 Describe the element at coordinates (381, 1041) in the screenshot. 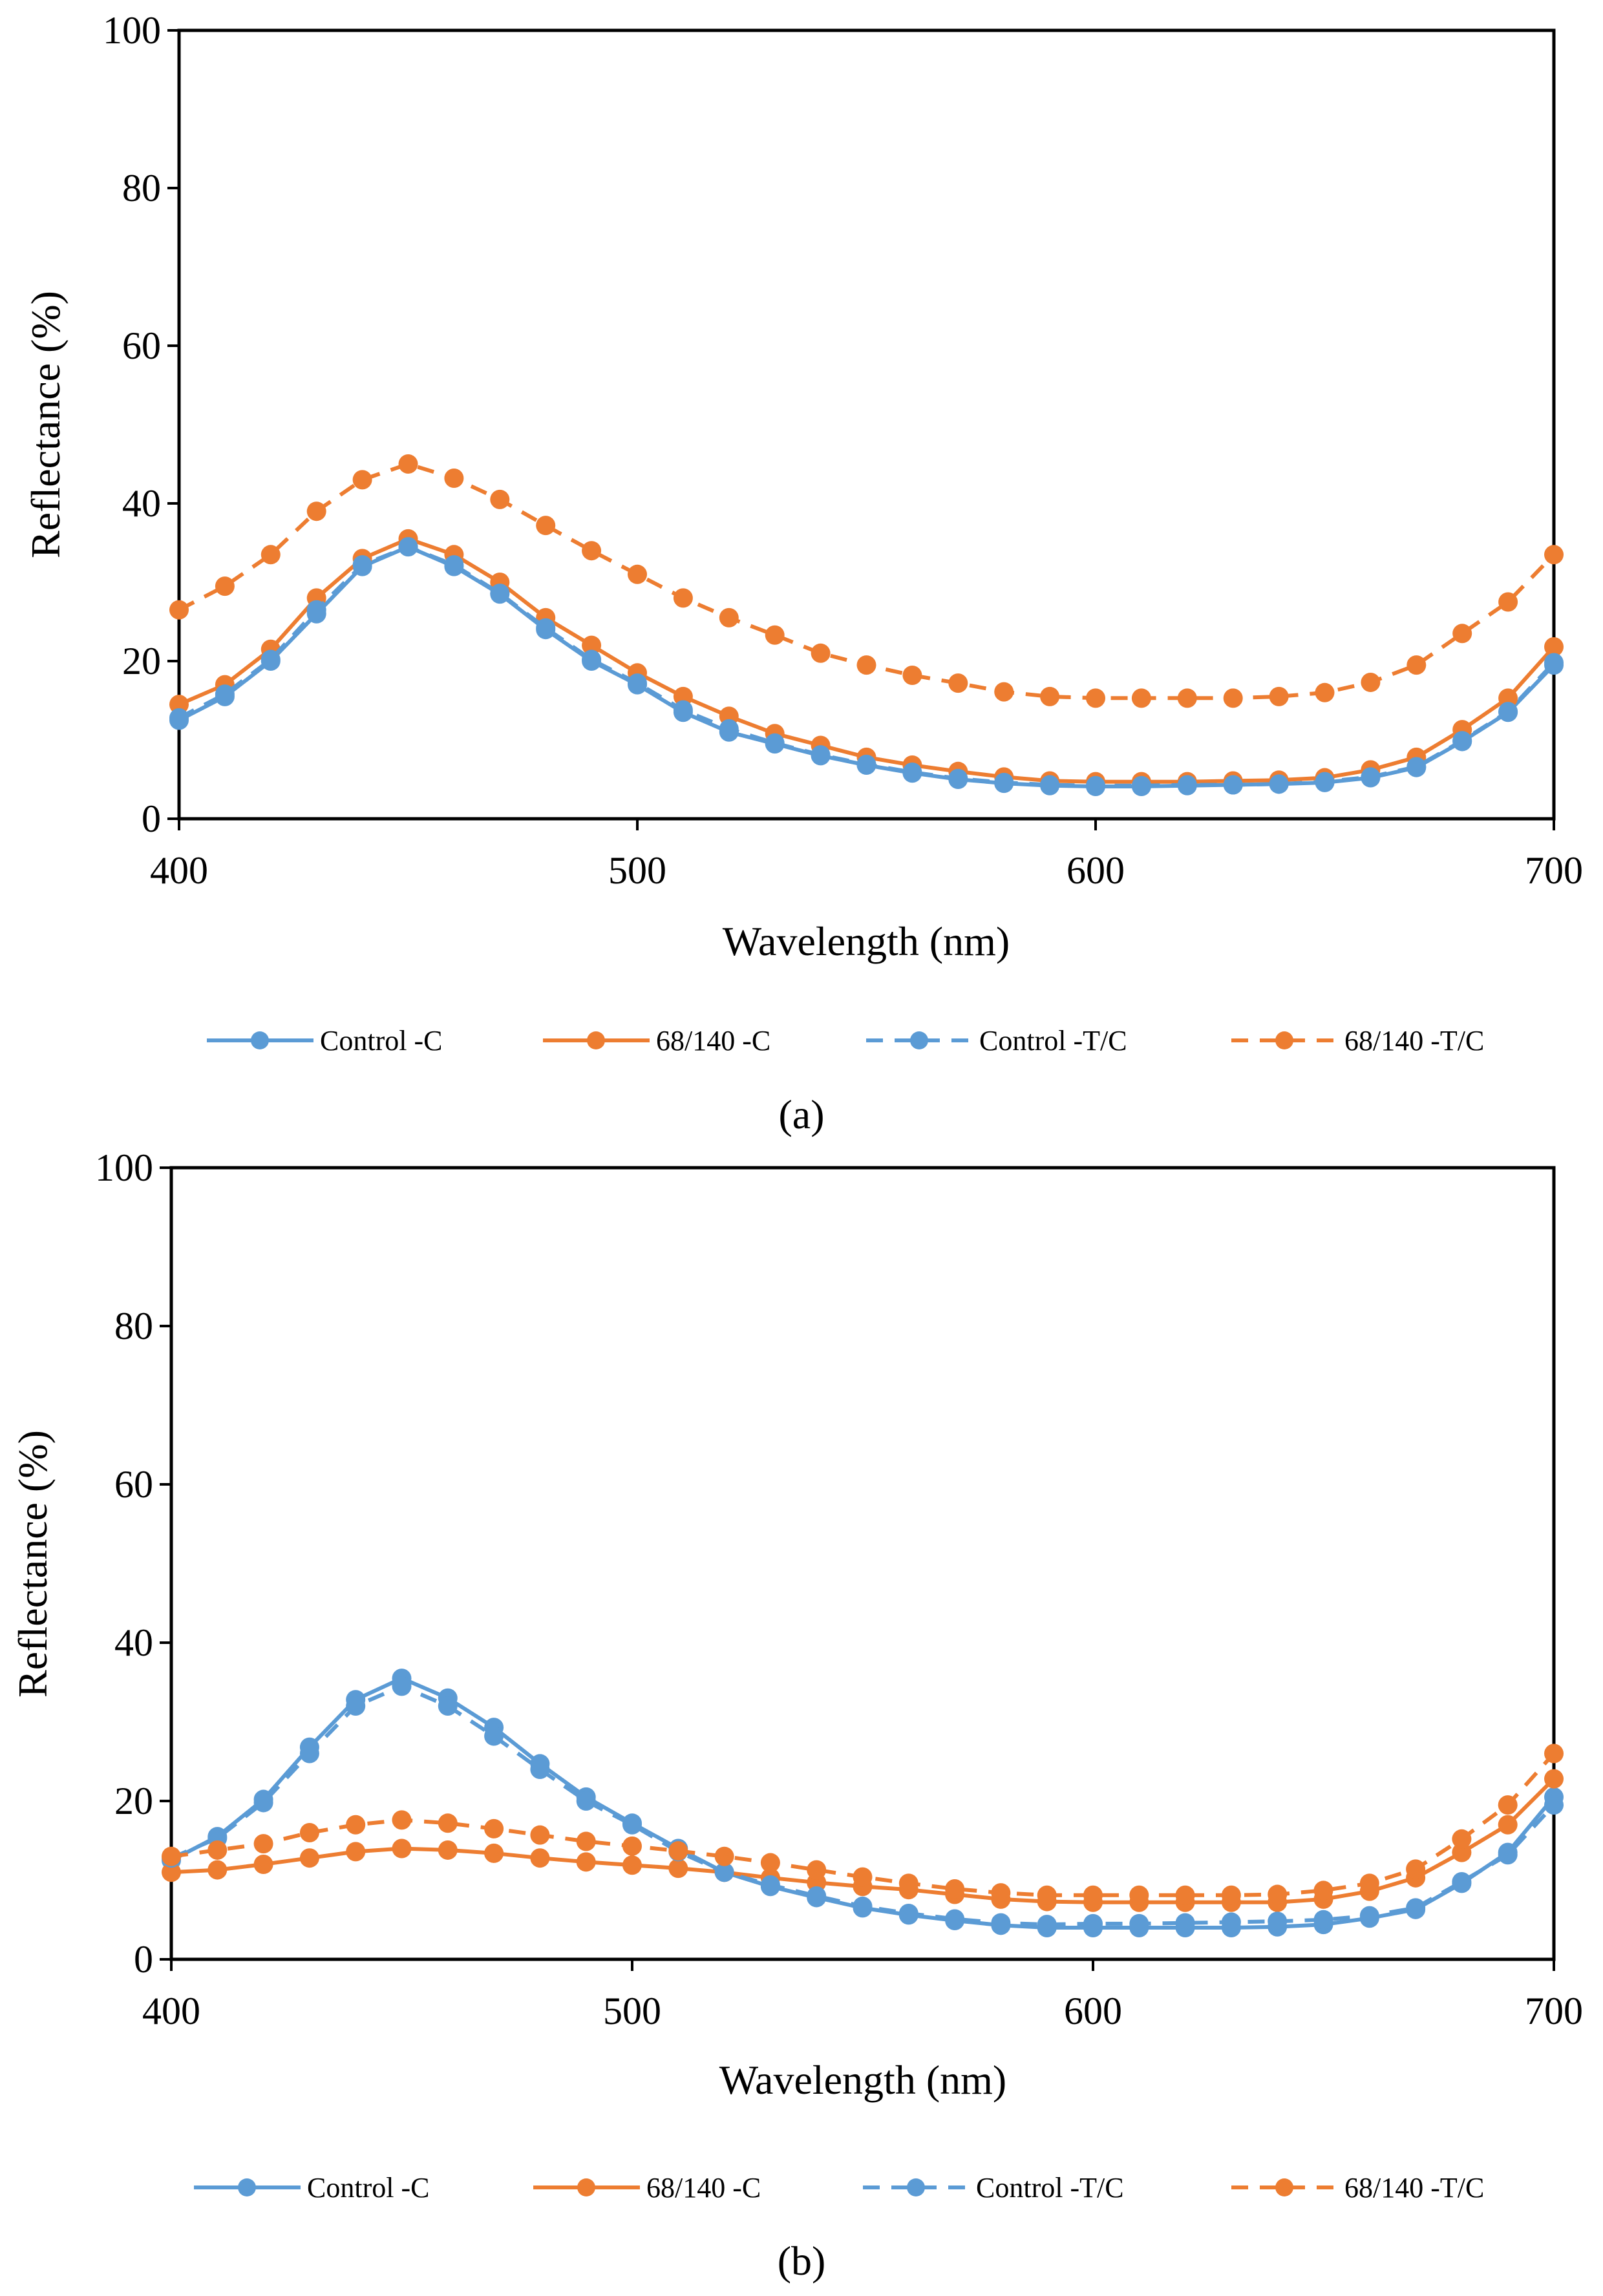

I see `legend-label: Control -C` at that location.